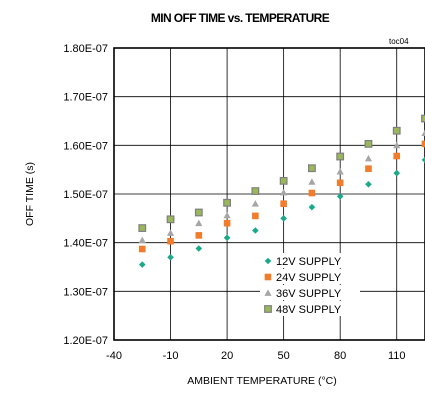 The image size is (425, 394). I want to click on y-axis-label: OFF TIME (s), so click(30, 194).